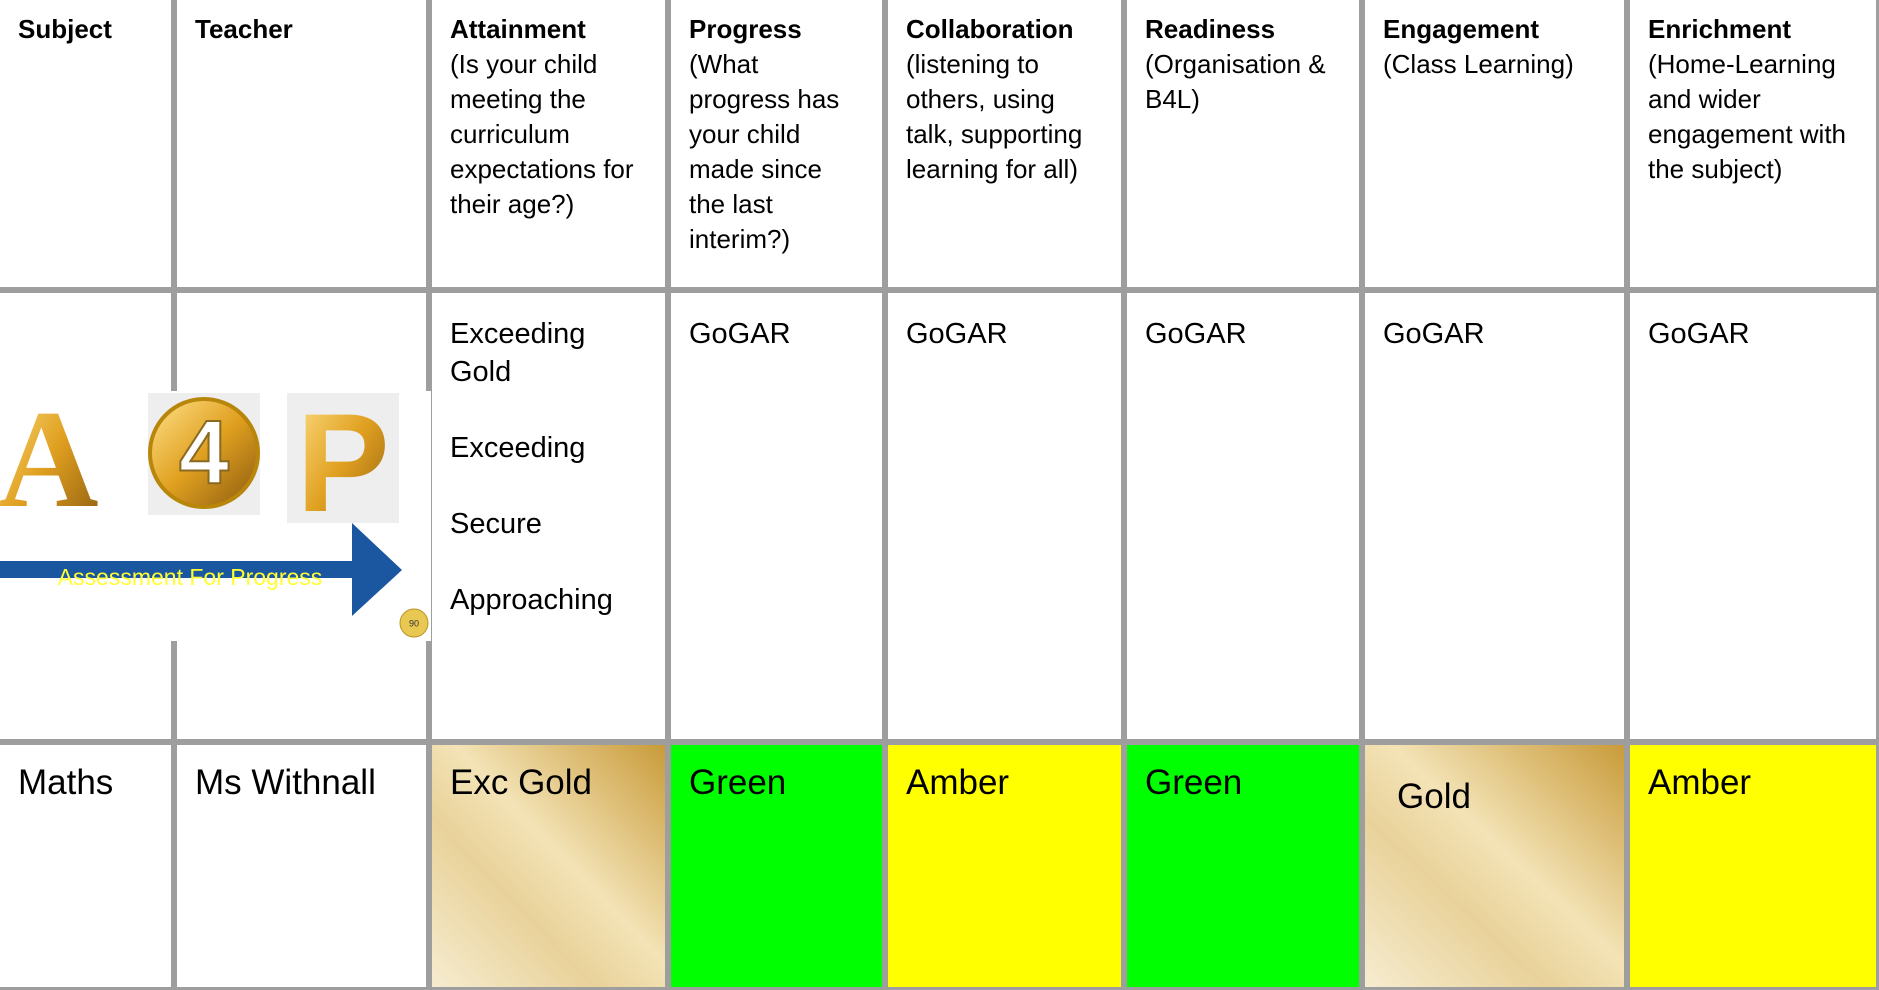  I want to click on logo-letter: 4, so click(204, 453).